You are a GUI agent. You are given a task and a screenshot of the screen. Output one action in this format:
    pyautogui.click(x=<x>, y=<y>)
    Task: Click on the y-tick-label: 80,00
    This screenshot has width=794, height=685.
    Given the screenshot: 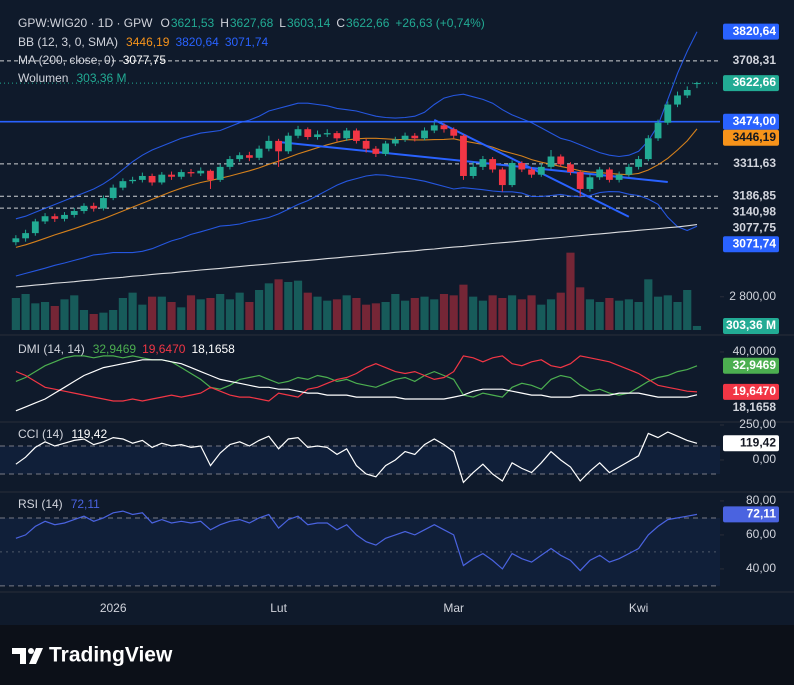 What is the action you would take?
    pyautogui.click(x=761, y=500)
    